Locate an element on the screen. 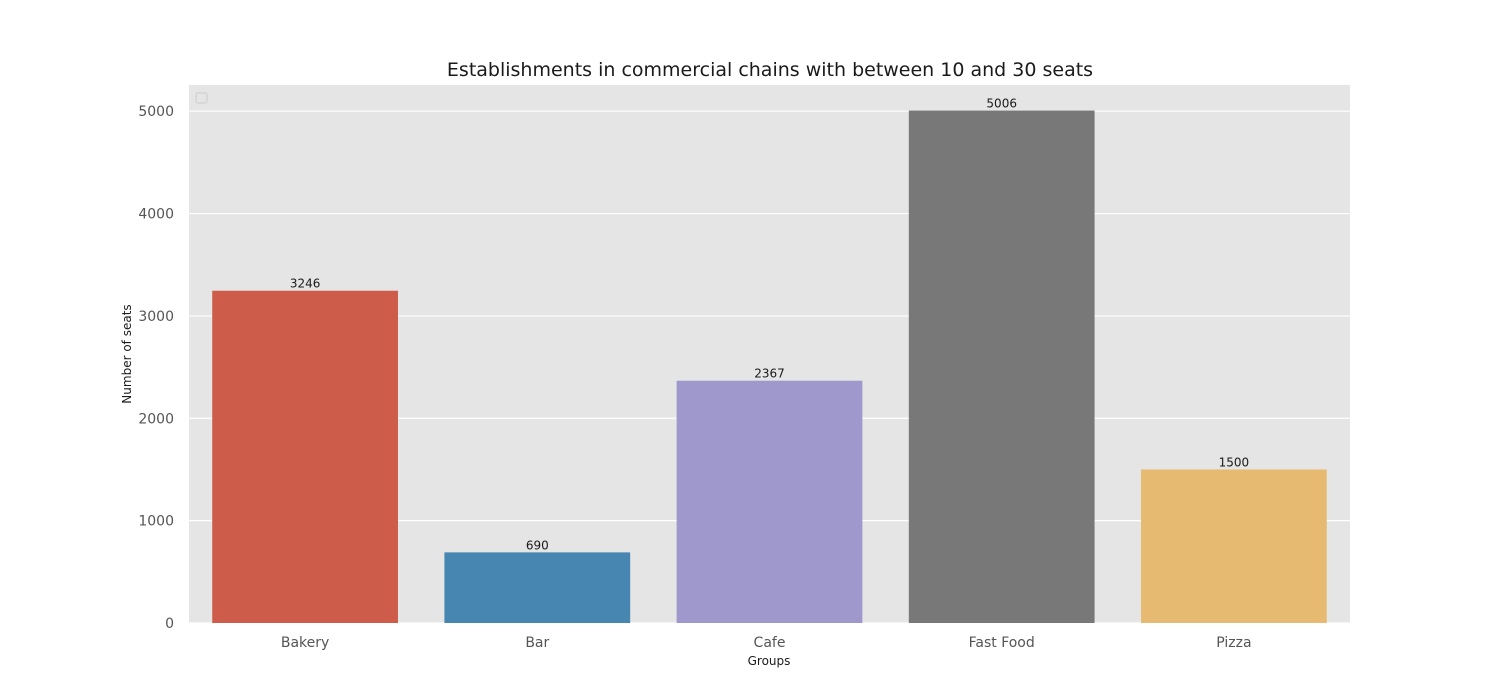 The width and height of the screenshot is (1500, 700). y-axis-ticks: 0 1000 2000 3000 4000 5000 is located at coordinates (156, 368).